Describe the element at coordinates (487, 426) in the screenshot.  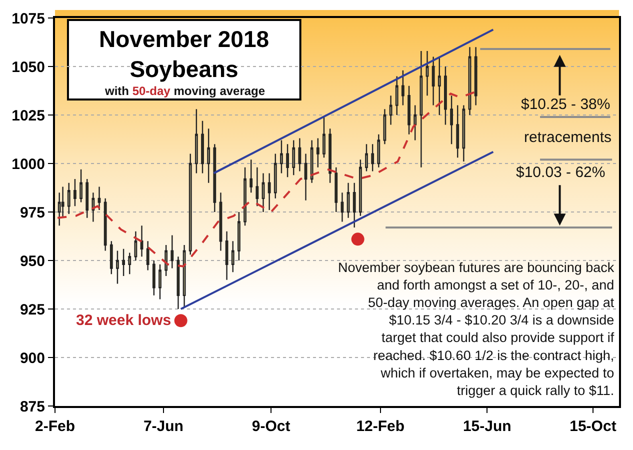
I see `x-tick-label: 15-Jun` at that location.